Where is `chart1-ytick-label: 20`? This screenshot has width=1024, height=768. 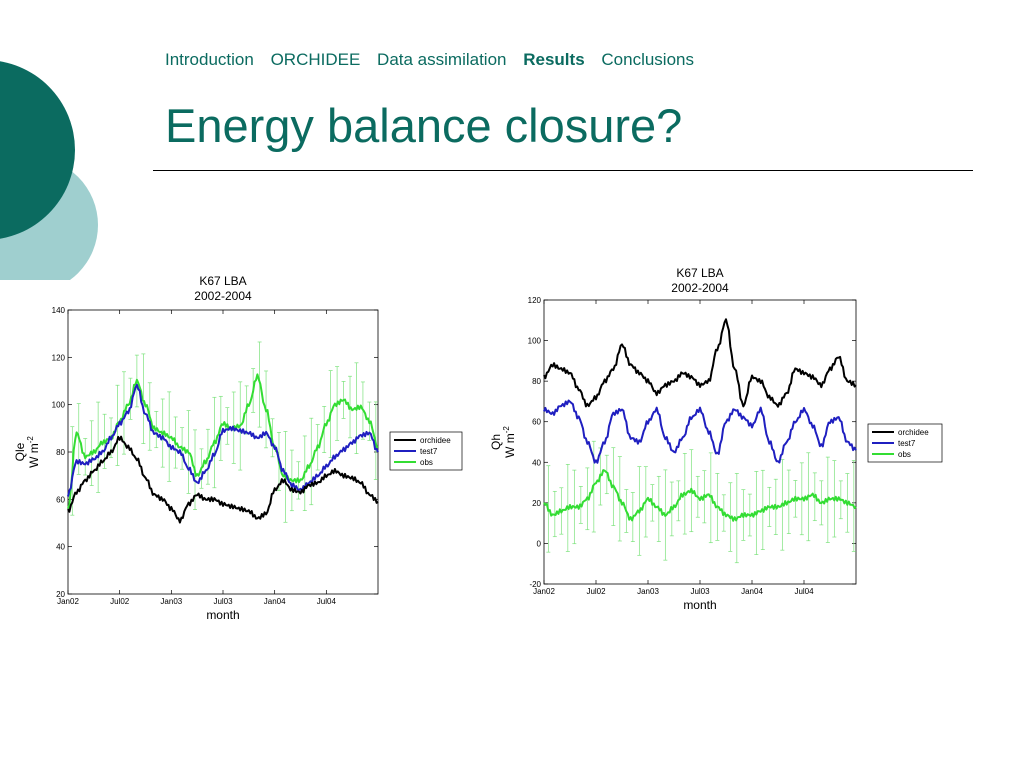 chart1-ytick-label: 20 is located at coordinates (536, 503).